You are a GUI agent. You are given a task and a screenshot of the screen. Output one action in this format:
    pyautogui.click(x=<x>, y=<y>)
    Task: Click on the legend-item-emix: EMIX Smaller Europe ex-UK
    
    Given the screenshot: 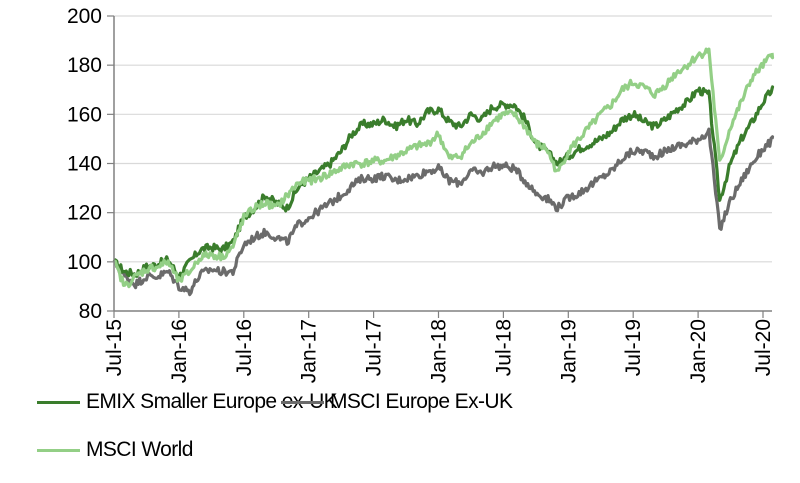 What is the action you would take?
    pyautogui.click(x=187, y=402)
    